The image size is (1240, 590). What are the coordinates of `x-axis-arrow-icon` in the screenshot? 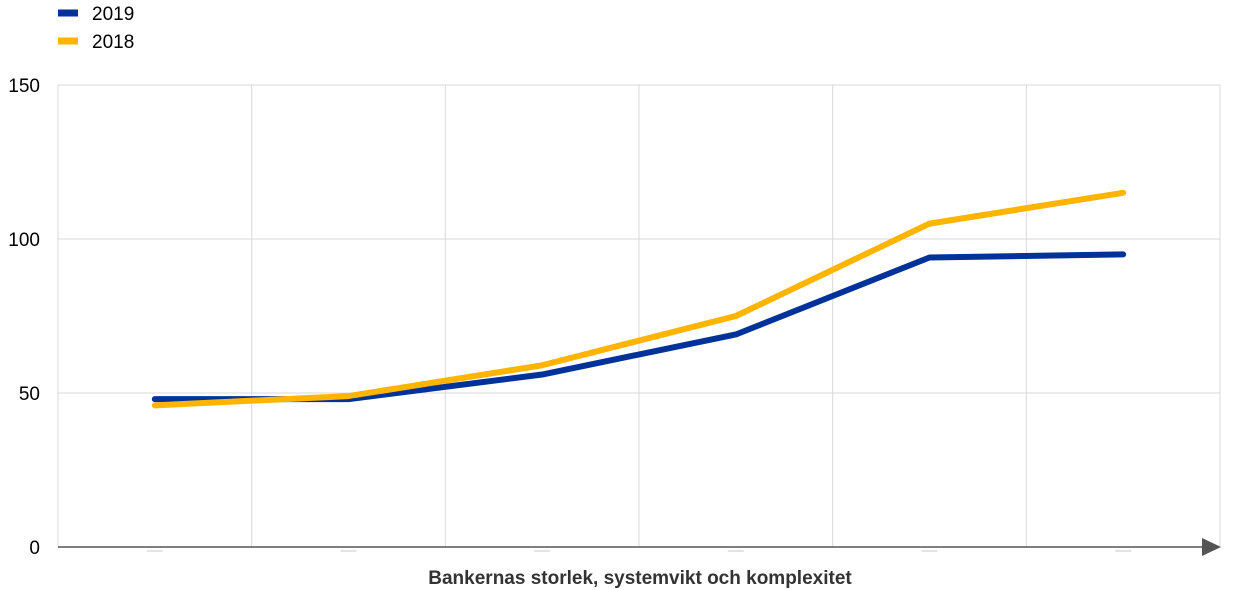 It's located at (1211, 547).